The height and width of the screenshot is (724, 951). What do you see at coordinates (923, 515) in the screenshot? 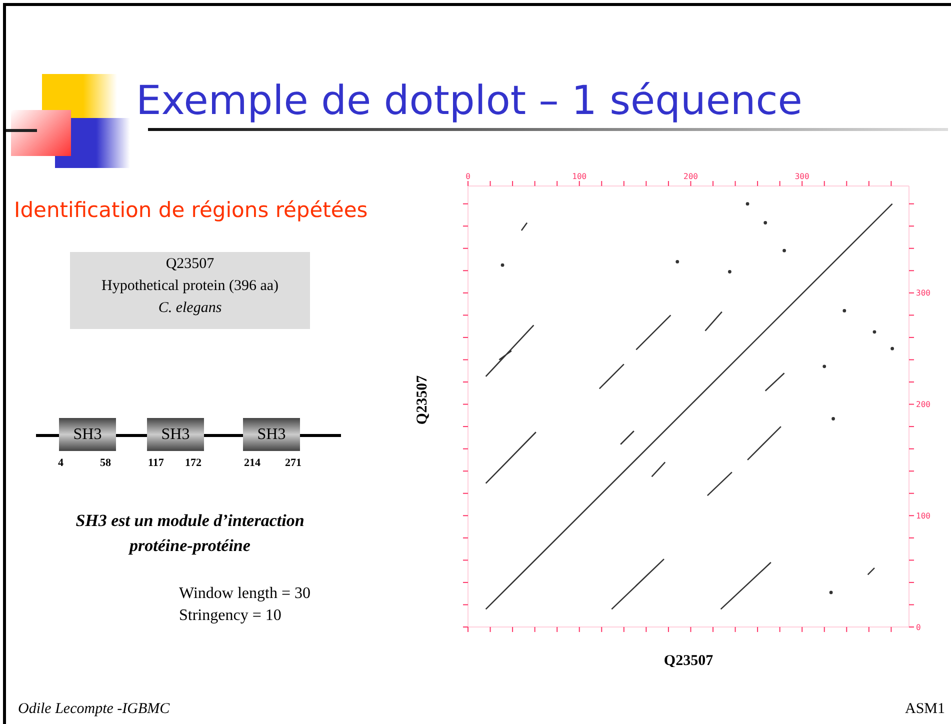
I see `y-tick-label: 100` at bounding box center [923, 515].